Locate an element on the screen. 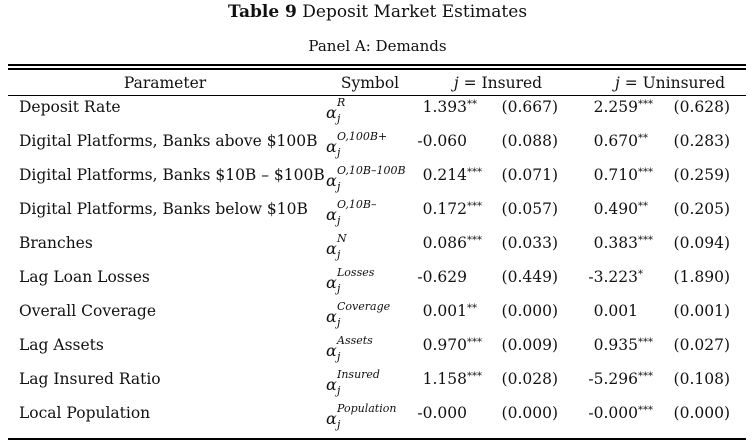  uninsured-std-error: (0.628) is located at coordinates (701, 107).